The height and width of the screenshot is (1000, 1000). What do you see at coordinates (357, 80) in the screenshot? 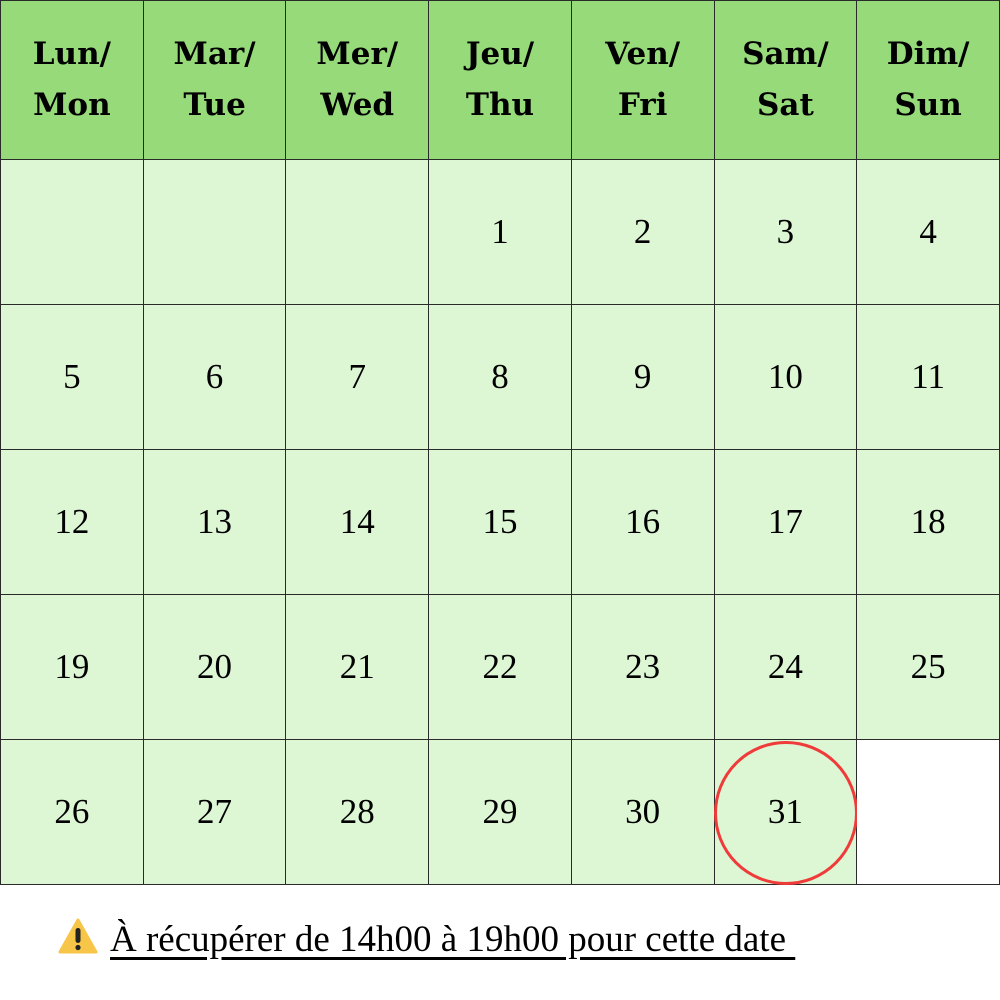
I see `weekday-header-wed: Mer/Wed` at bounding box center [357, 80].